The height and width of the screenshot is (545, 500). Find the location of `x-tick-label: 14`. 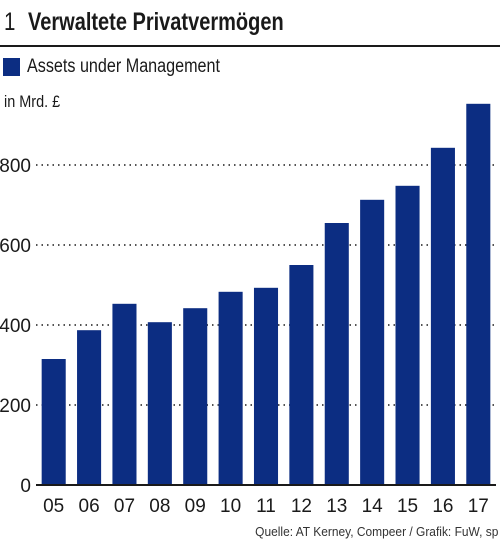

x-tick-label: 14 is located at coordinates (373, 506).